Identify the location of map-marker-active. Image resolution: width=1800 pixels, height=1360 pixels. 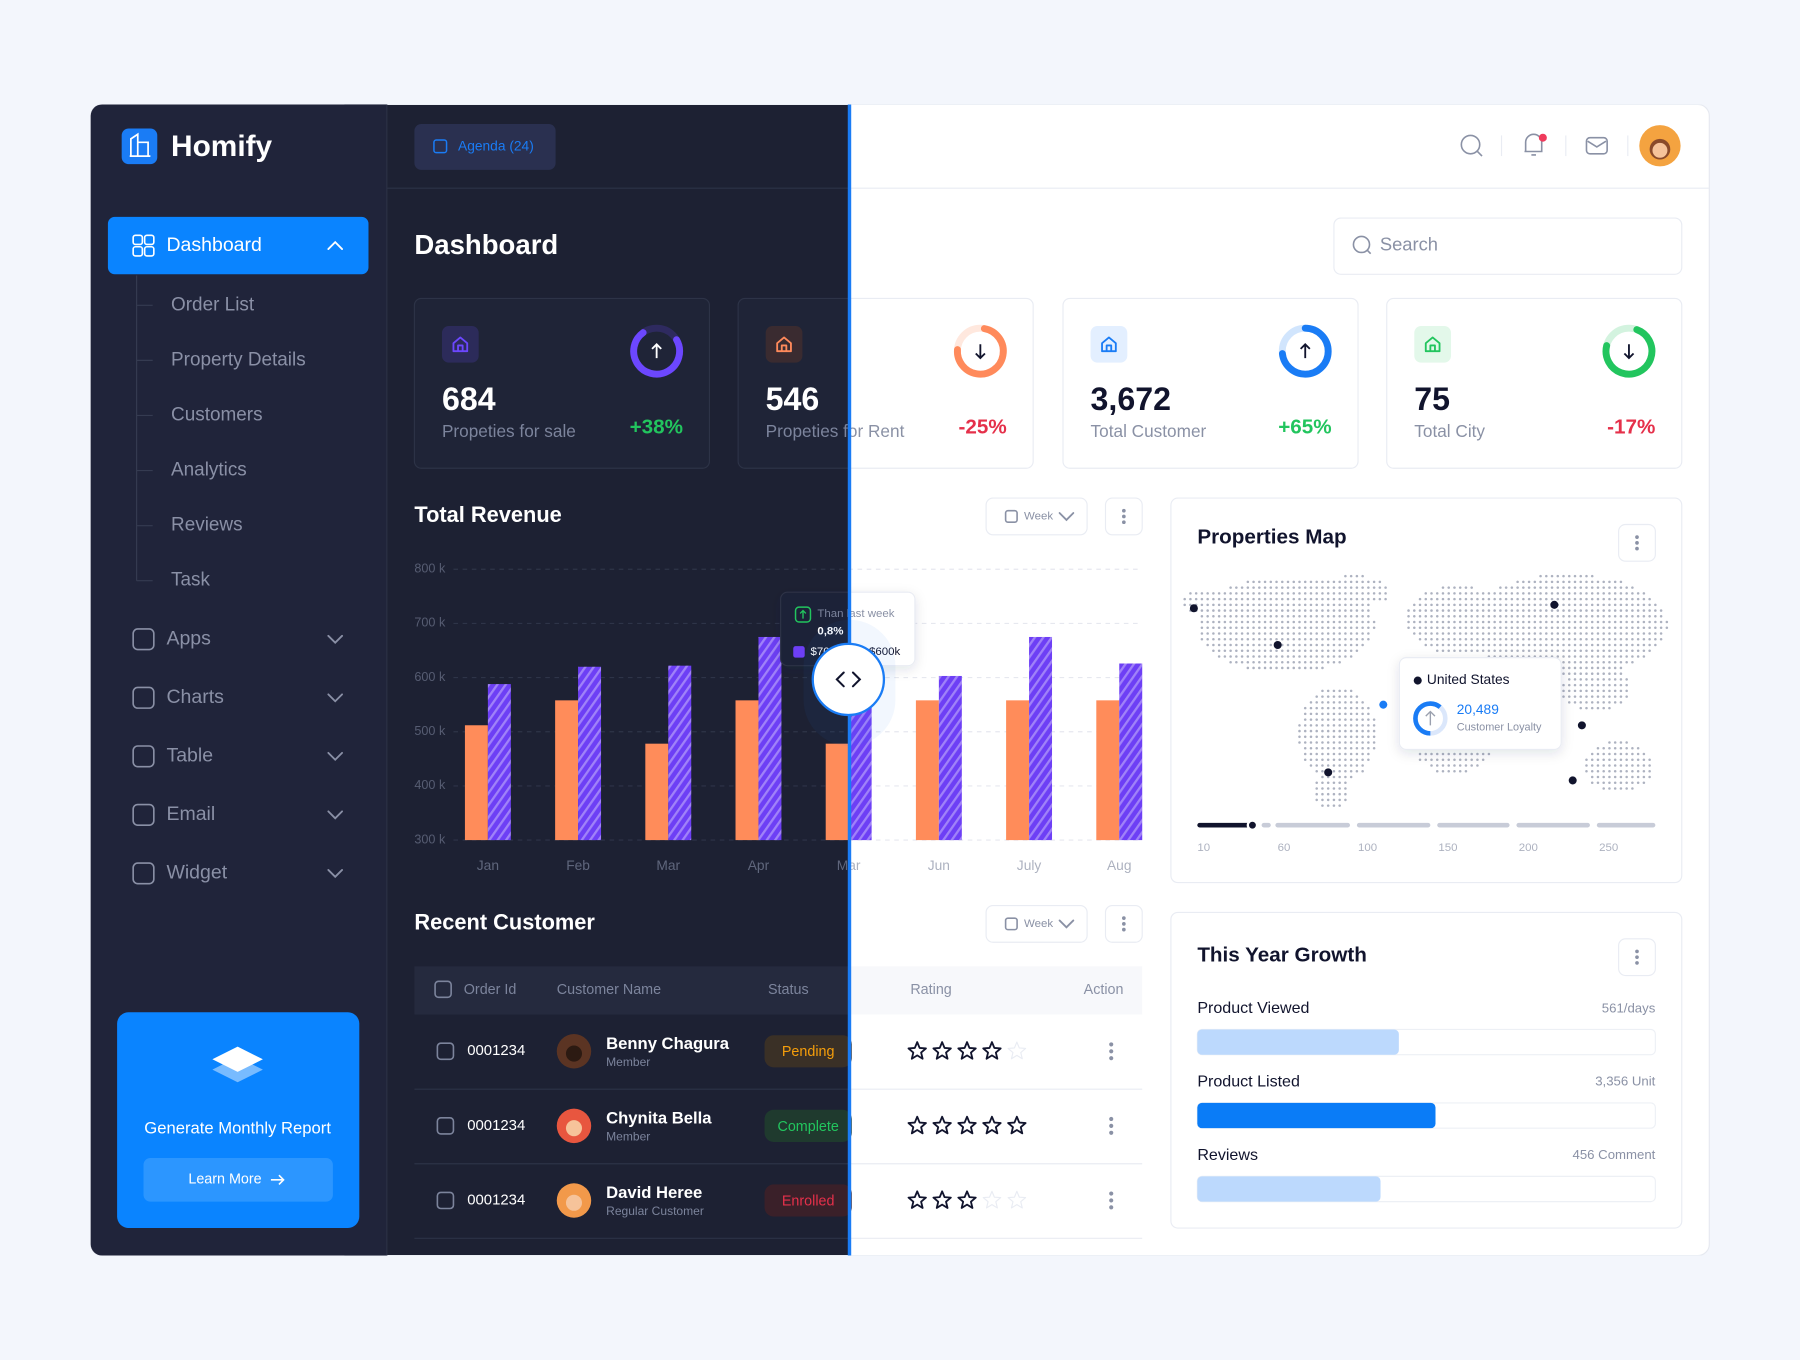
(1383, 704).